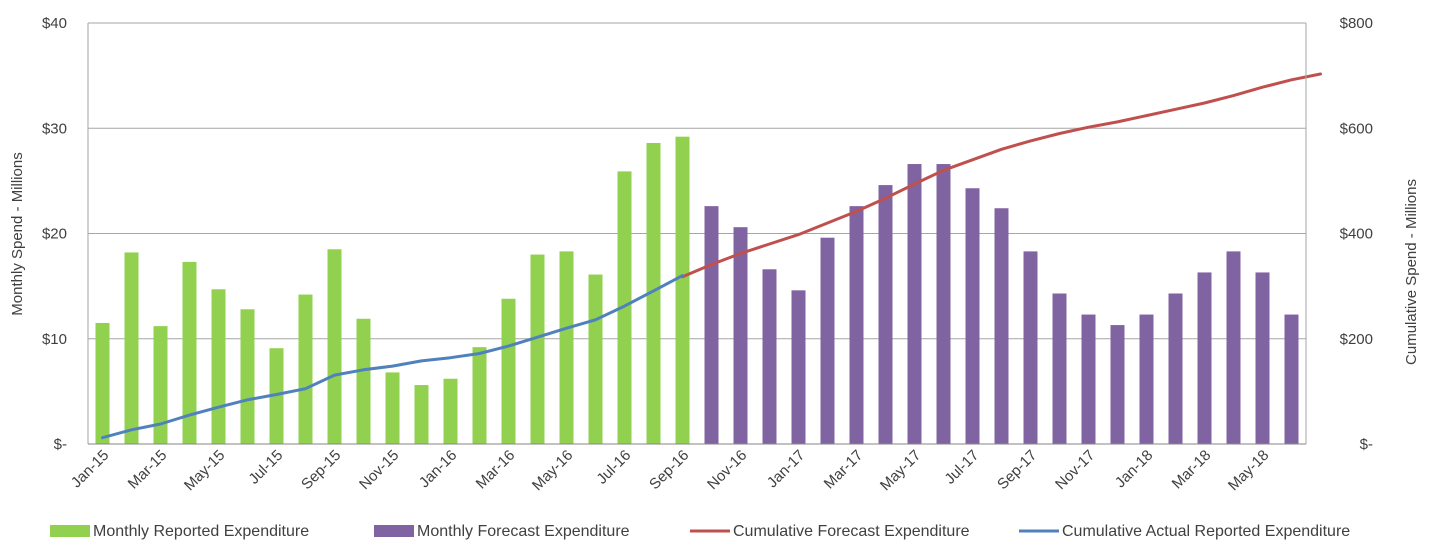 The image size is (1431, 546). Describe the element at coordinates (54, 23) in the screenshot. I see `y-tick-label: $40` at that location.